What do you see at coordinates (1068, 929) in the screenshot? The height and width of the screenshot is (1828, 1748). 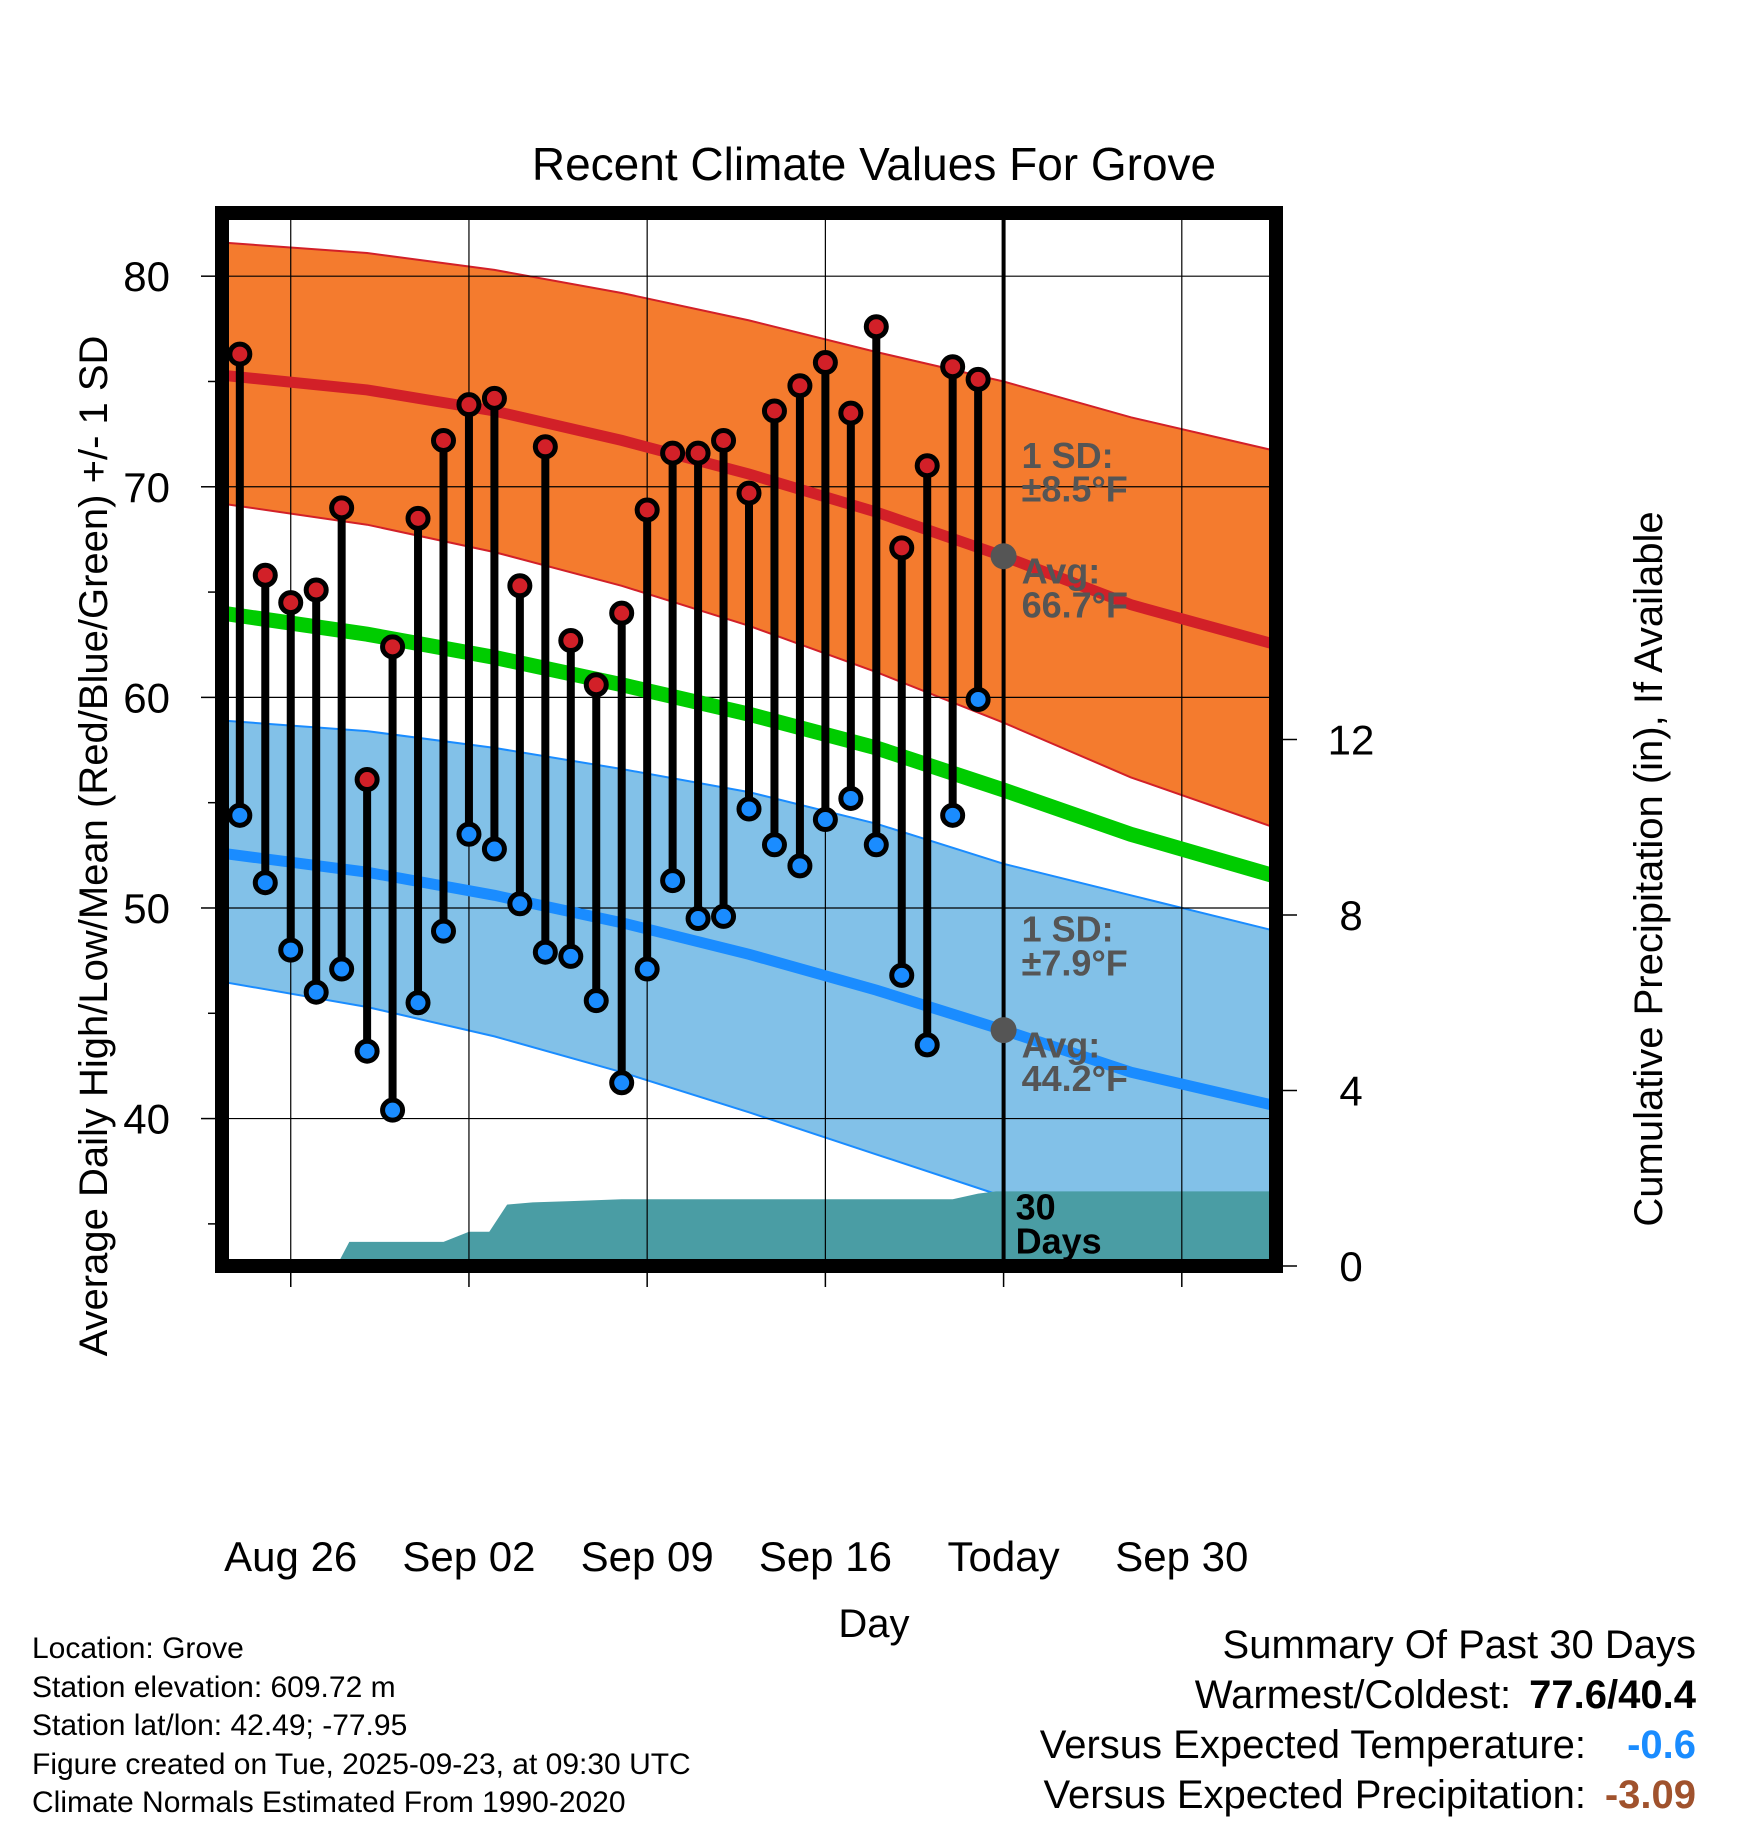 I see `ann-low-sd: 1 SD:` at bounding box center [1068, 929].